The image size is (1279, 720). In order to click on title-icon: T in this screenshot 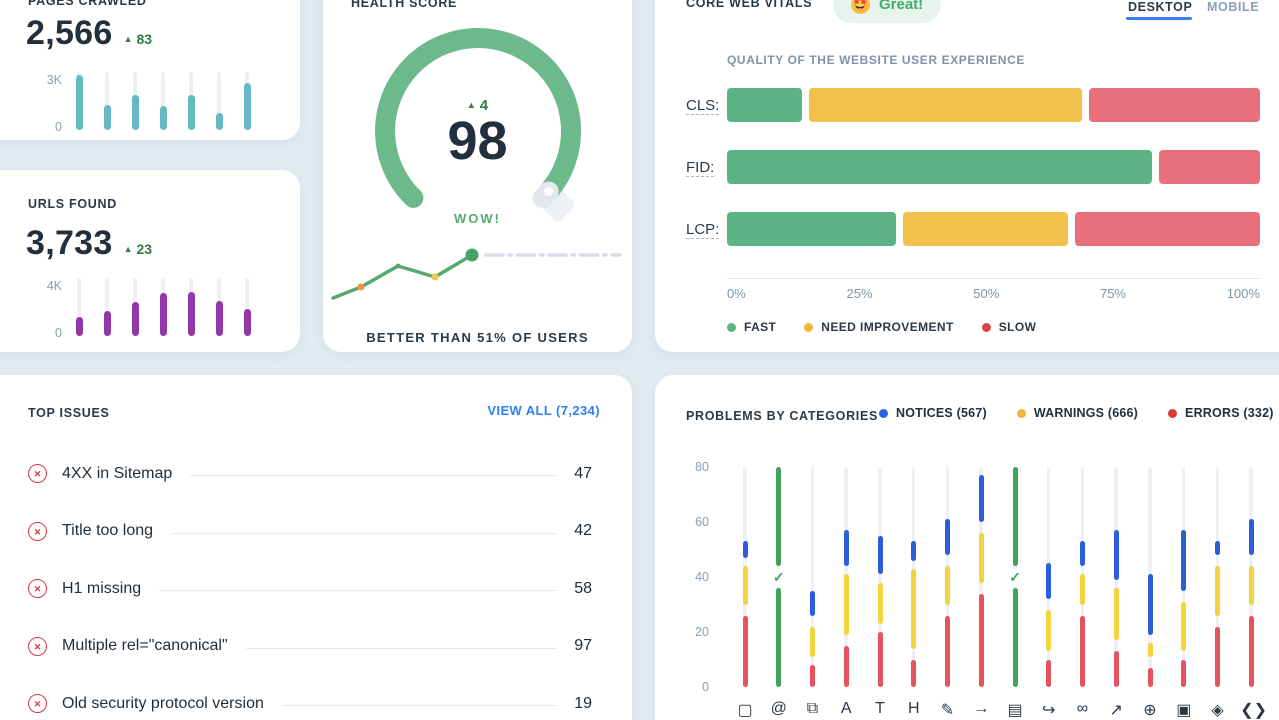, I will do `click(880, 708)`.